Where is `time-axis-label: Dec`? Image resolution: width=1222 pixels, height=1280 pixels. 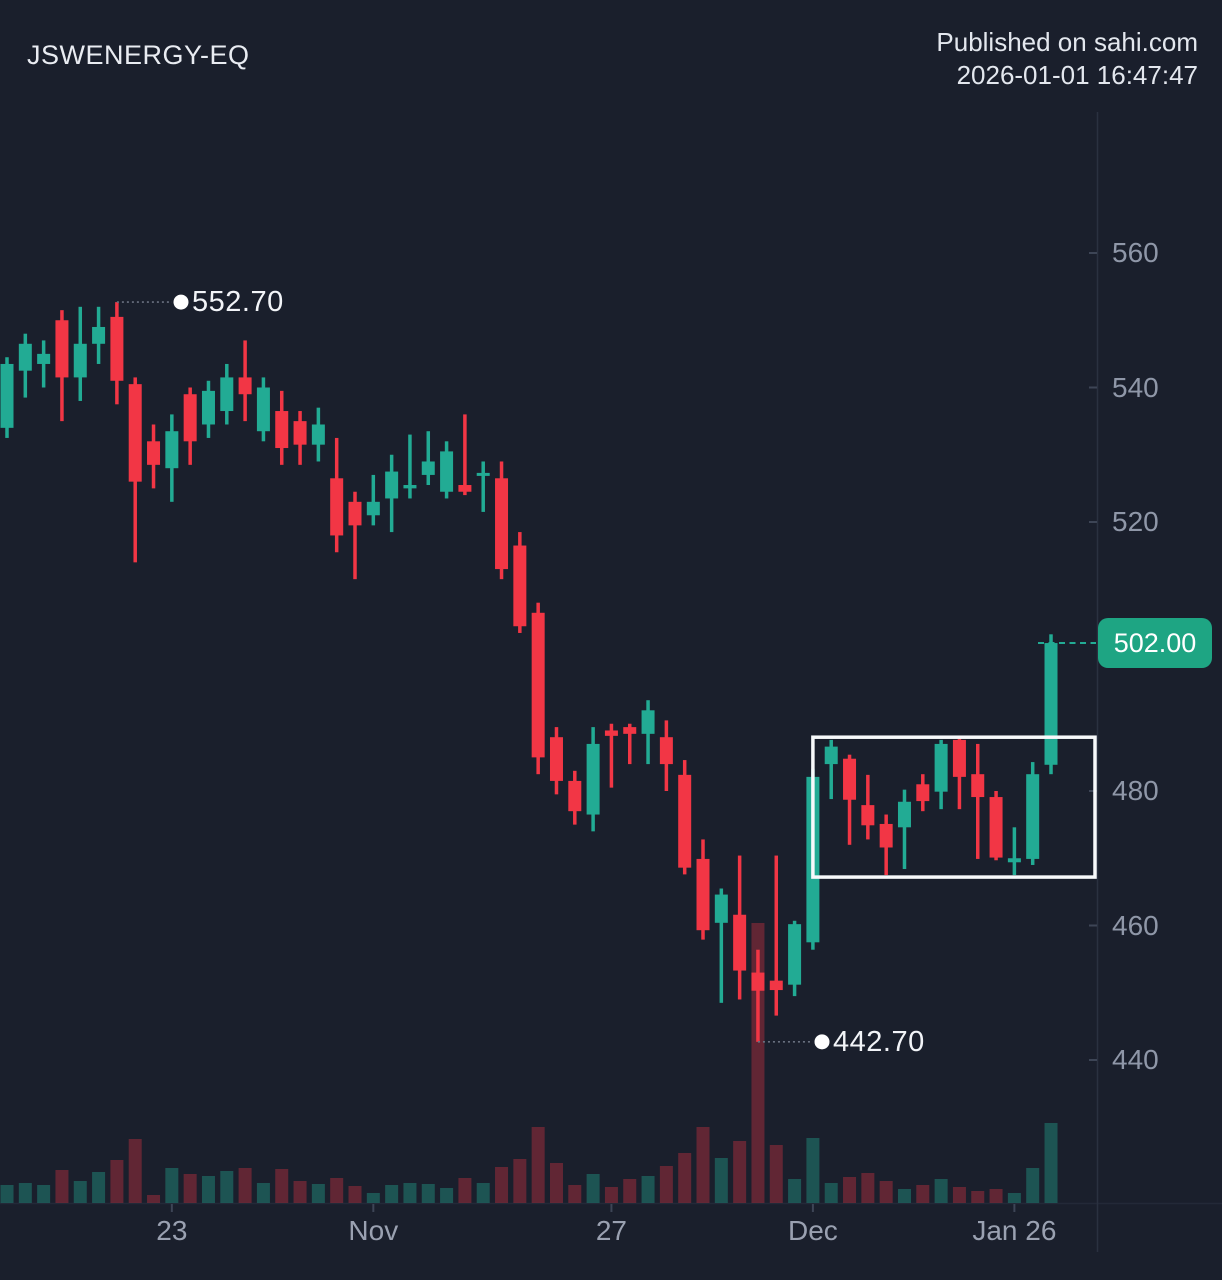 time-axis-label: Dec is located at coordinates (812, 1230).